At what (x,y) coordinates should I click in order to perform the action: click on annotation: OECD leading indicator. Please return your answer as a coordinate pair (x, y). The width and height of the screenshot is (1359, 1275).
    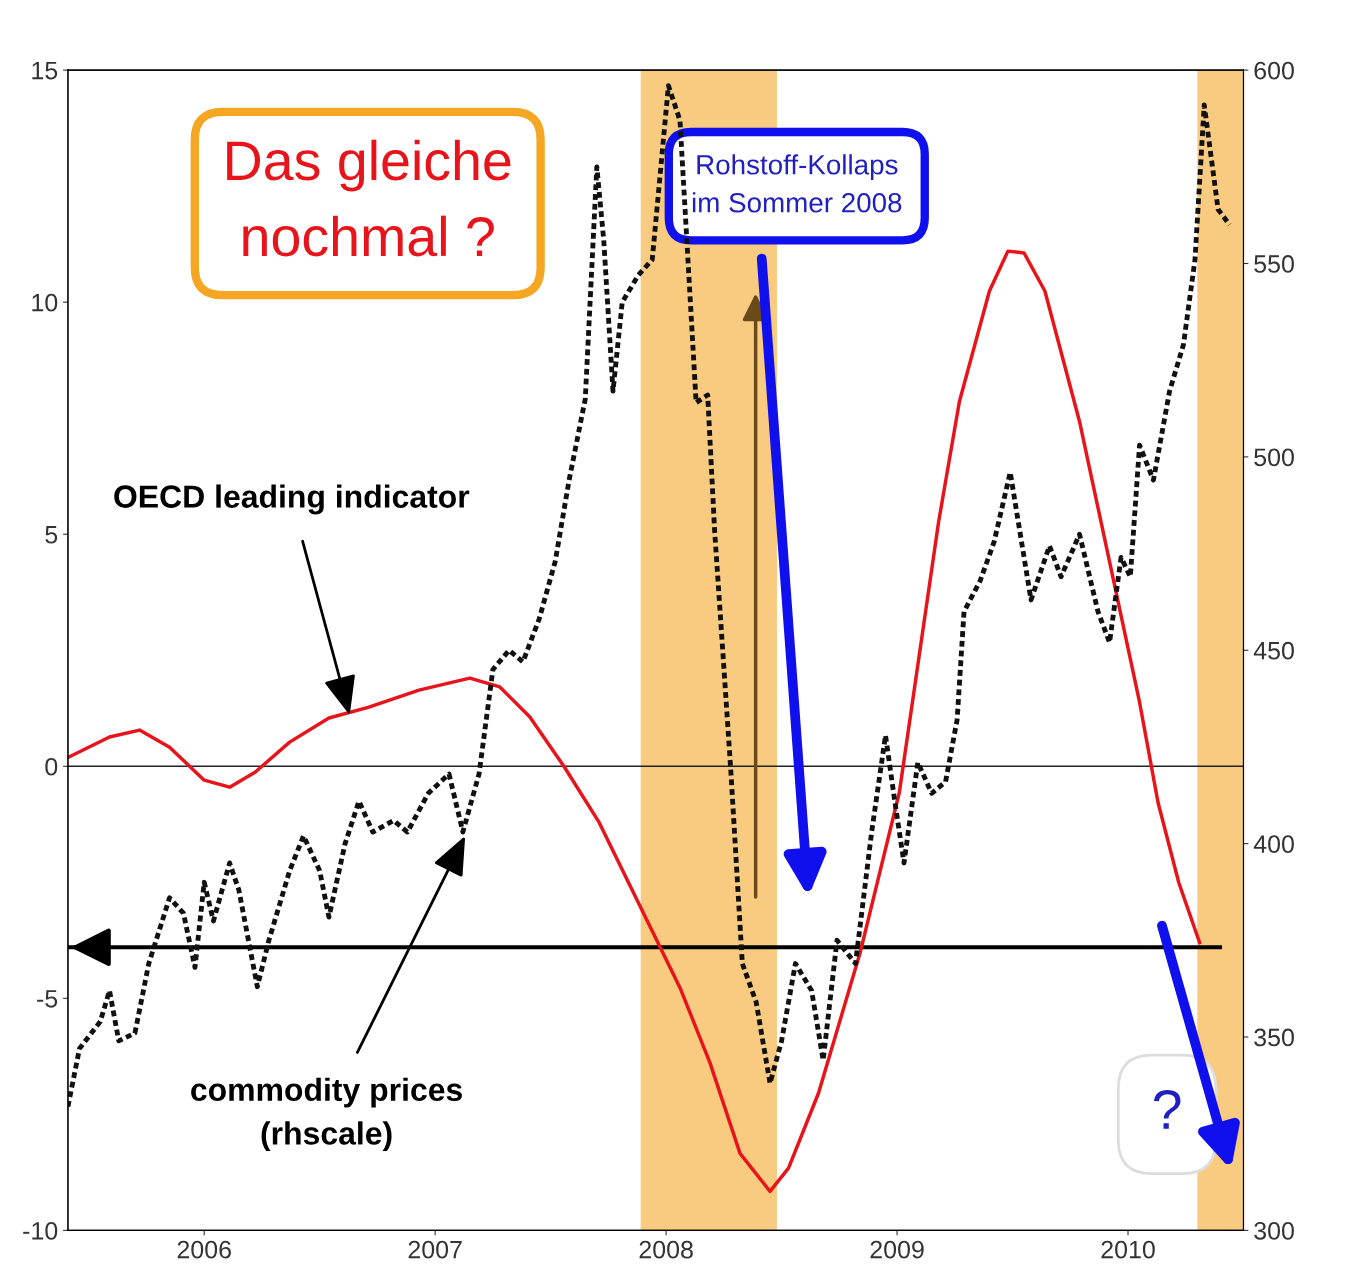
    Looking at the image, I should click on (292, 499).